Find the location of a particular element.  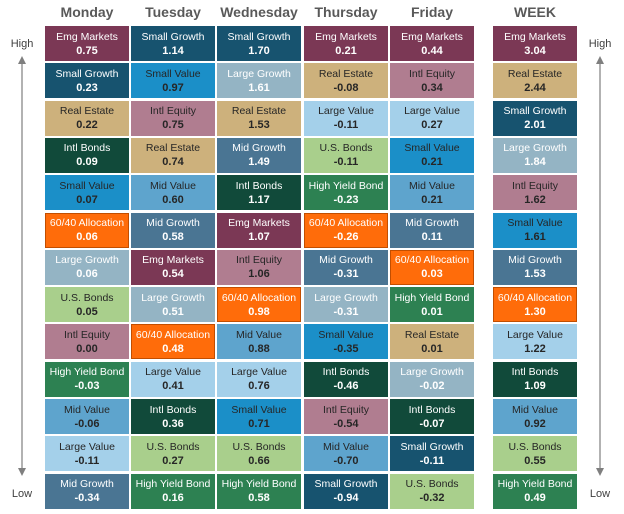

return-value: -0.70 is located at coordinates (346, 460).